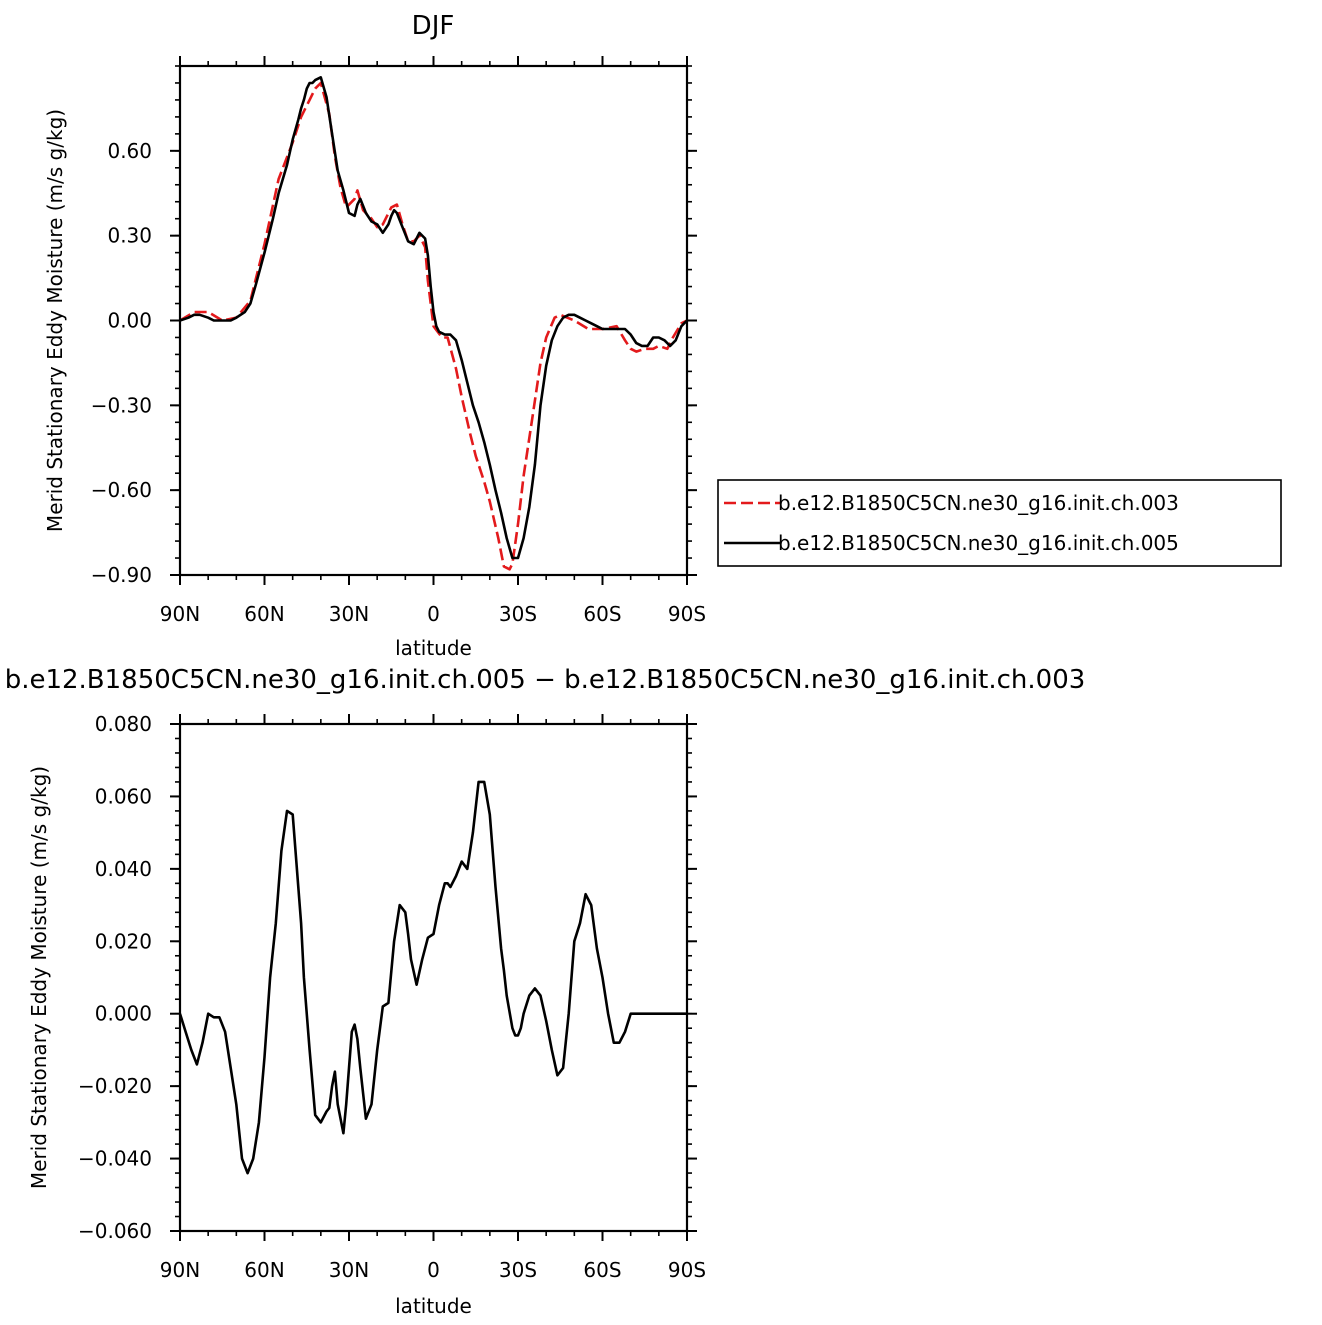 Image resolution: width=1322 pixels, height=1325 pixels. Describe the element at coordinates (121, 405) in the screenshot. I see `y-tick-label: −0.30` at that location.